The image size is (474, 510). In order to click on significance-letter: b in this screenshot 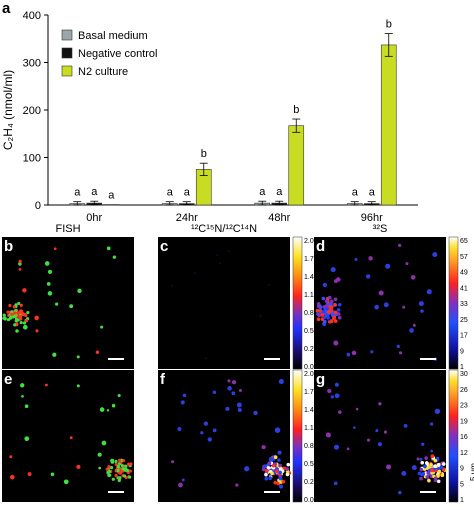, I will do `click(389, 25)`.